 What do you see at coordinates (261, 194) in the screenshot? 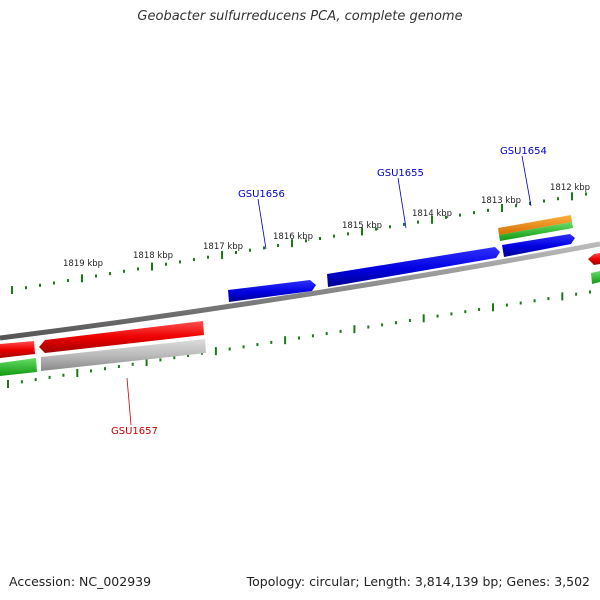
I see `gene-label-gsu1656: GSU1656` at bounding box center [261, 194].